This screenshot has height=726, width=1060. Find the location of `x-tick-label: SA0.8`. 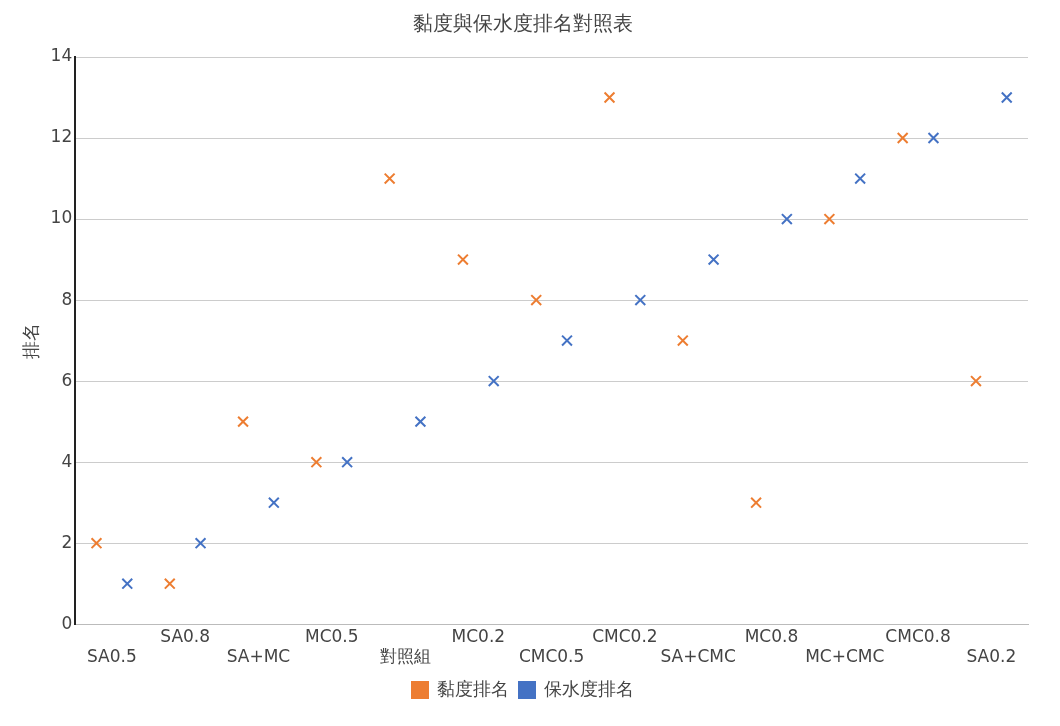

x-tick-label: SA0.8 is located at coordinates (185, 635).